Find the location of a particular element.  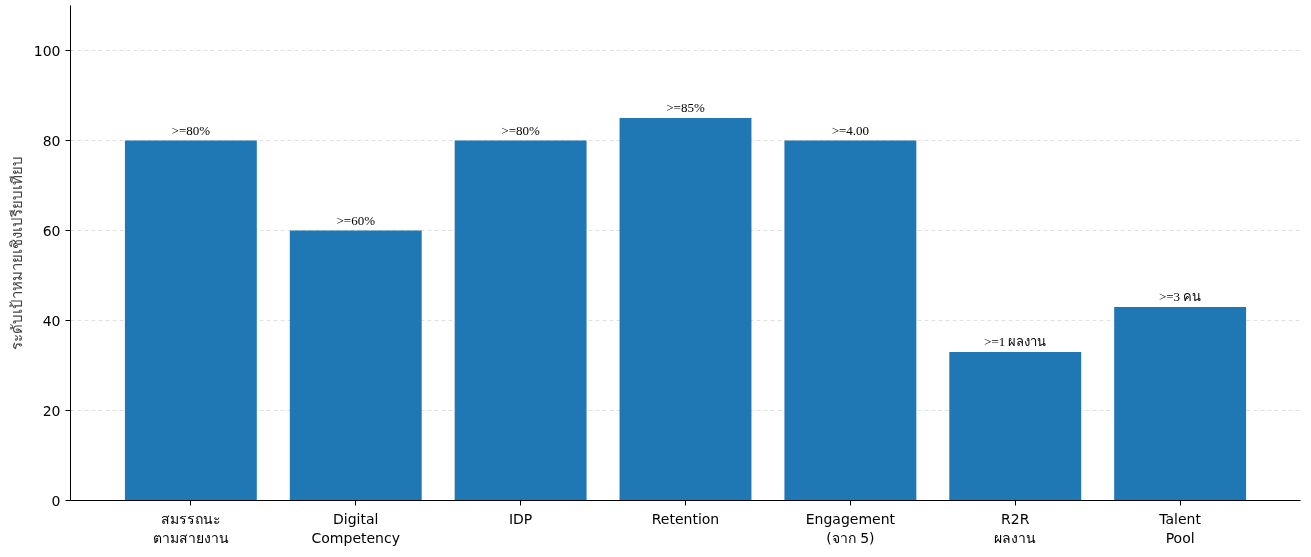

data-label: >=60% is located at coordinates (356, 220).